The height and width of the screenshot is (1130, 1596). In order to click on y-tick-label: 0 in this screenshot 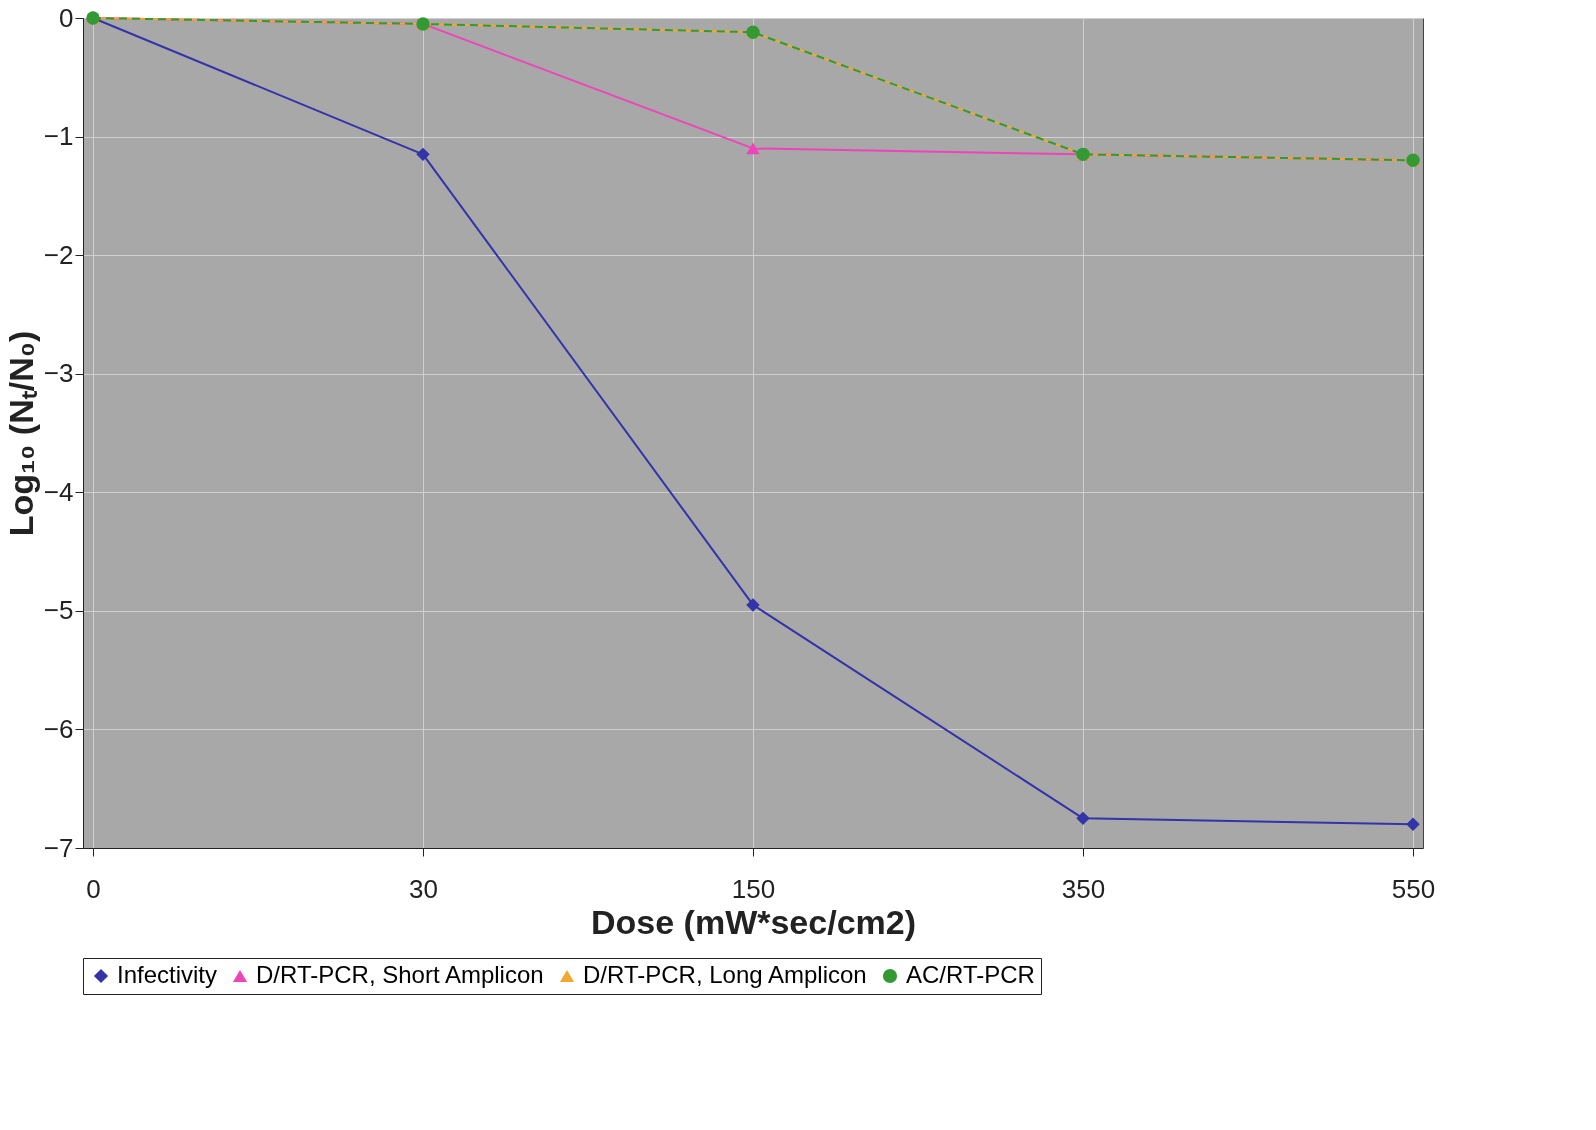, I will do `click(66, 17)`.